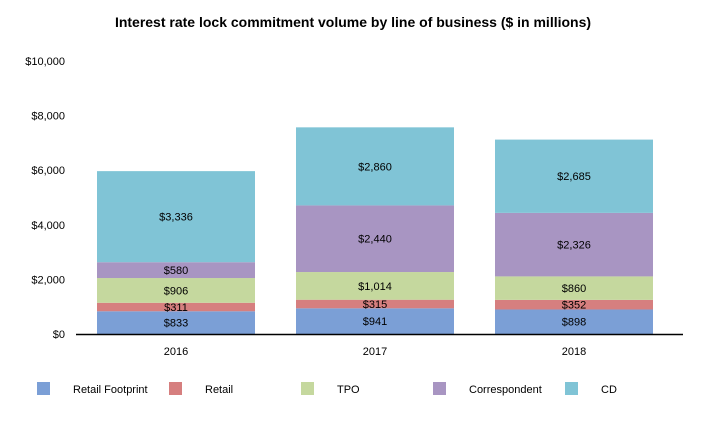 This screenshot has width=706, height=431. What do you see at coordinates (574, 352) in the screenshot?
I see `x-tick-label: 2018` at bounding box center [574, 352].